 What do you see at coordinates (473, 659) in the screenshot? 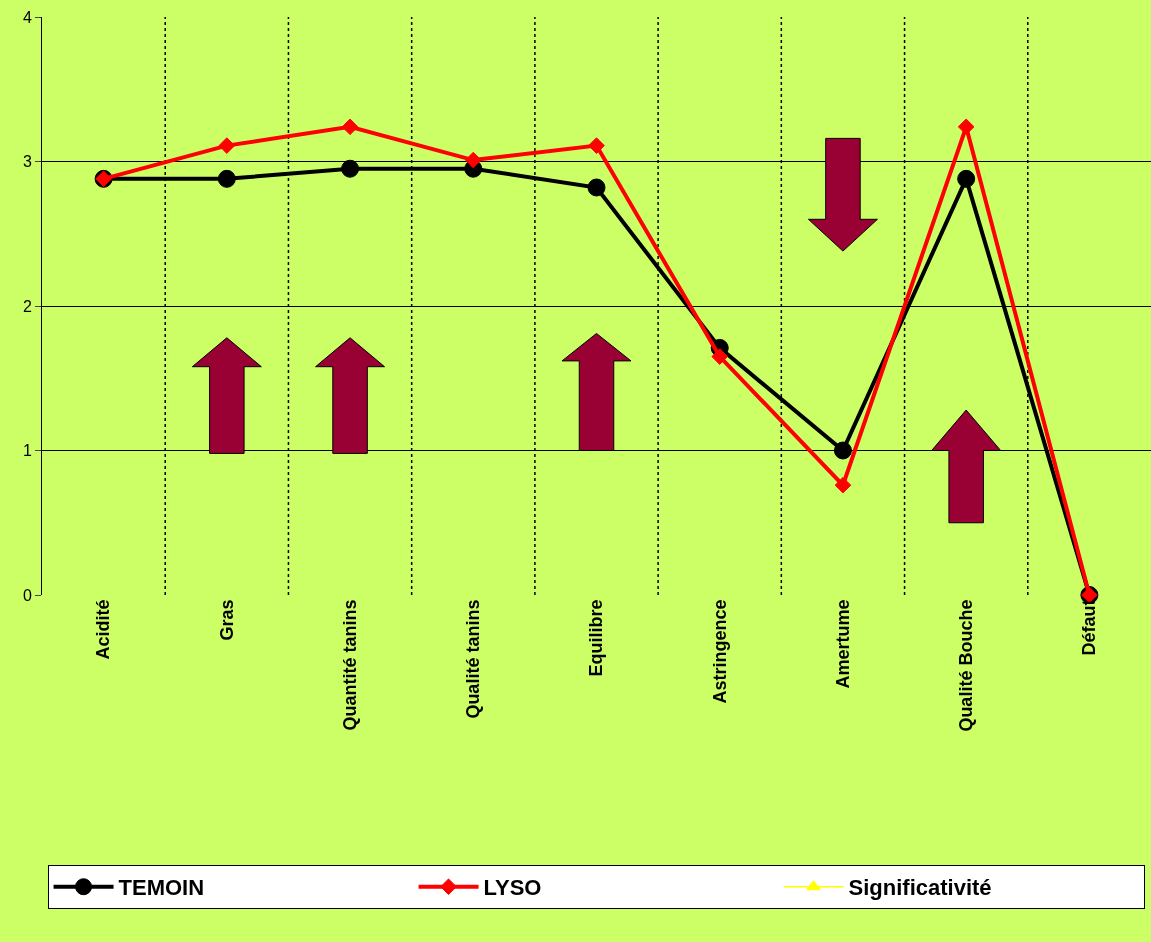
I see `x-tick-label: Qualité tanins` at bounding box center [473, 659].